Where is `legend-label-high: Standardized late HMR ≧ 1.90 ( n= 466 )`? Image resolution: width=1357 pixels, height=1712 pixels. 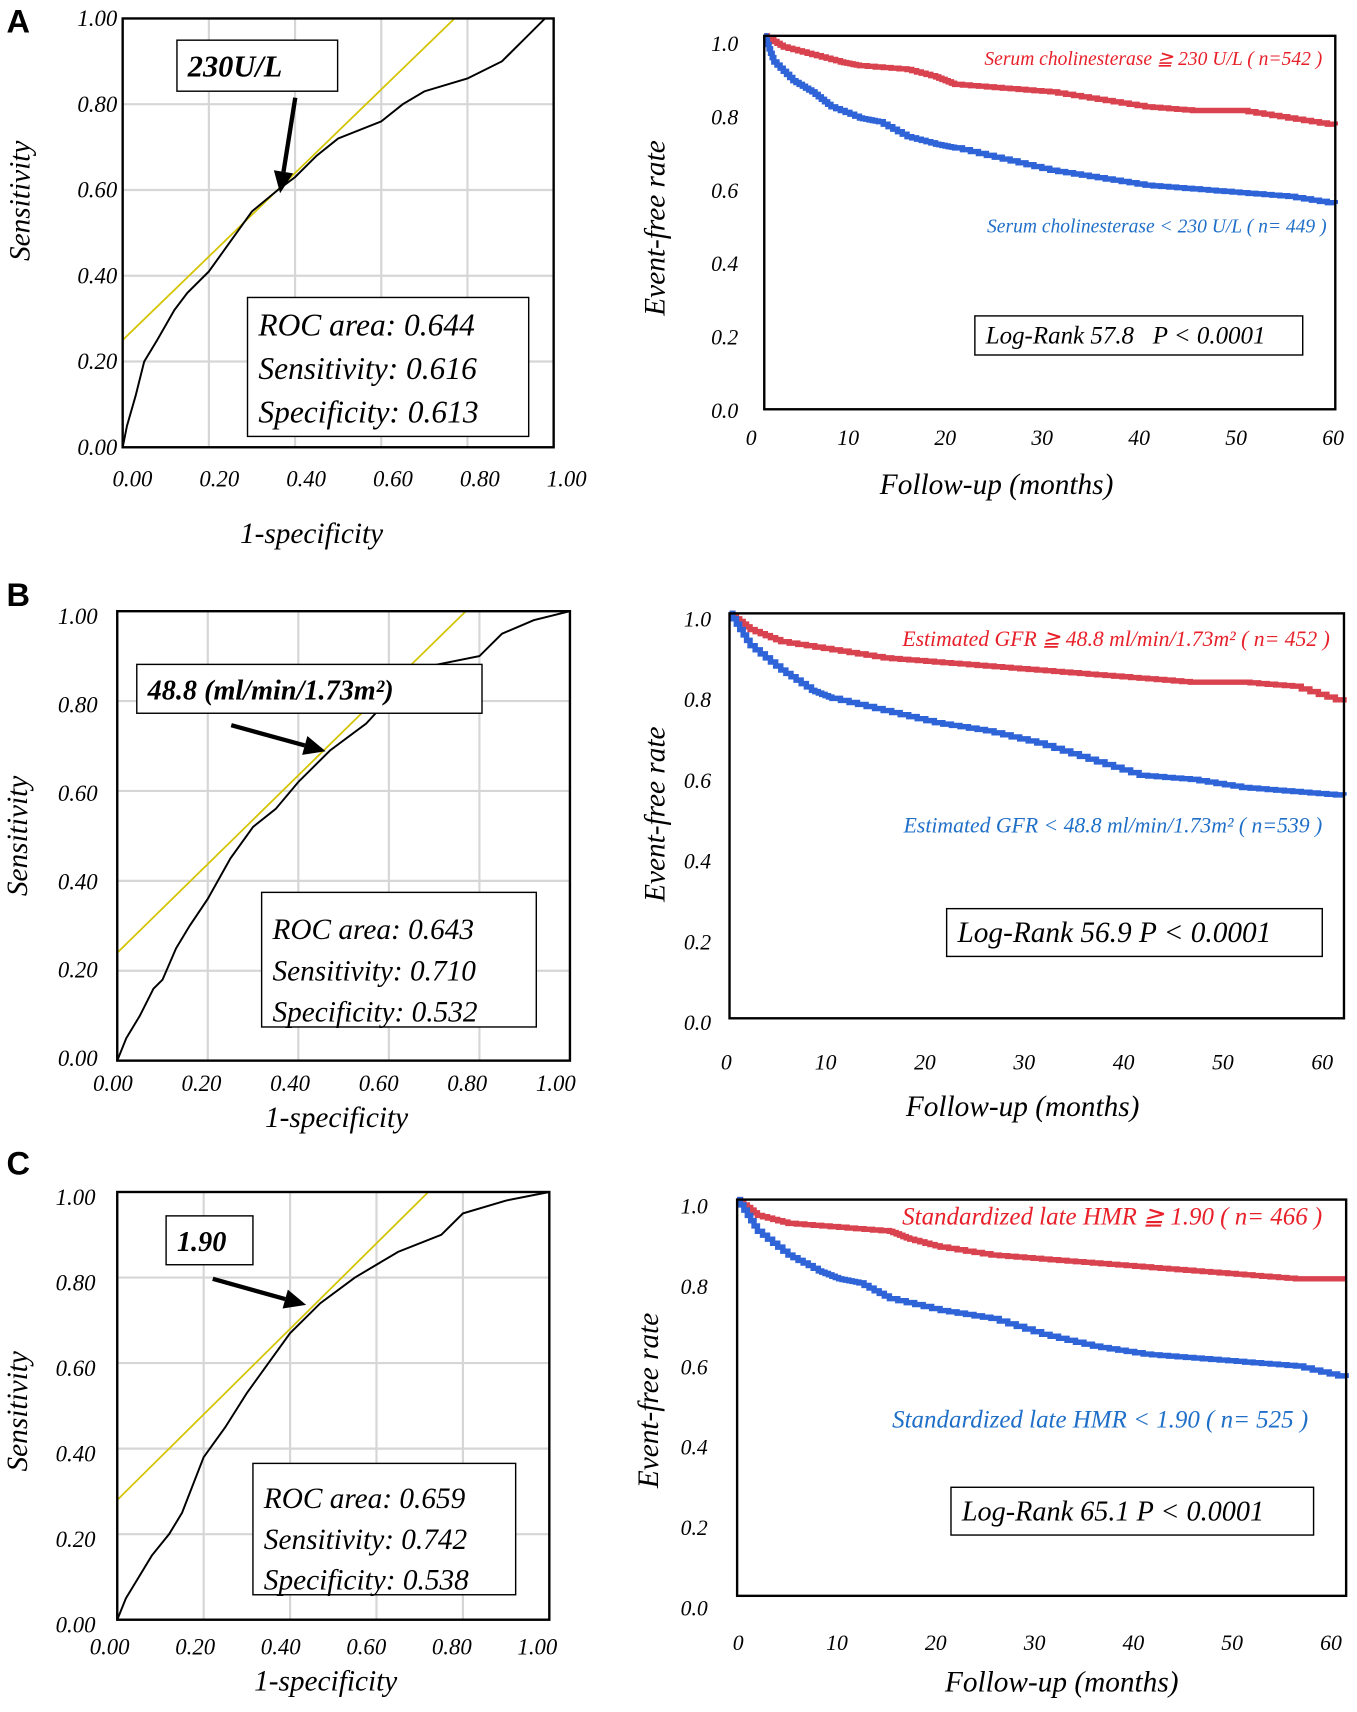
legend-label-high: Standardized late HMR ≧ 1.90 ( n= 466 ) is located at coordinates (1112, 1217).